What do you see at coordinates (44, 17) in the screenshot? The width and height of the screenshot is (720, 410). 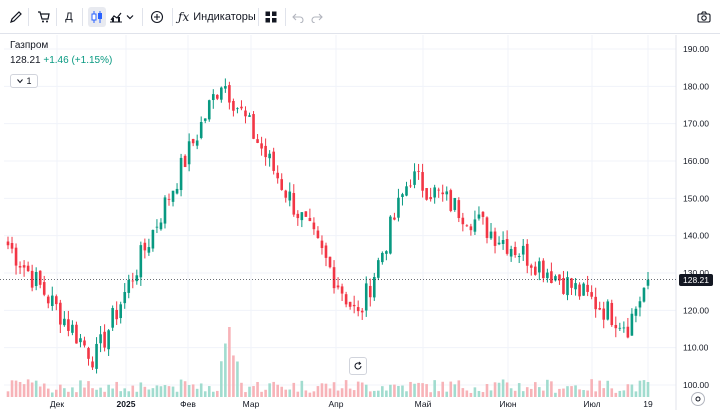 I see `cart-icon` at bounding box center [44, 17].